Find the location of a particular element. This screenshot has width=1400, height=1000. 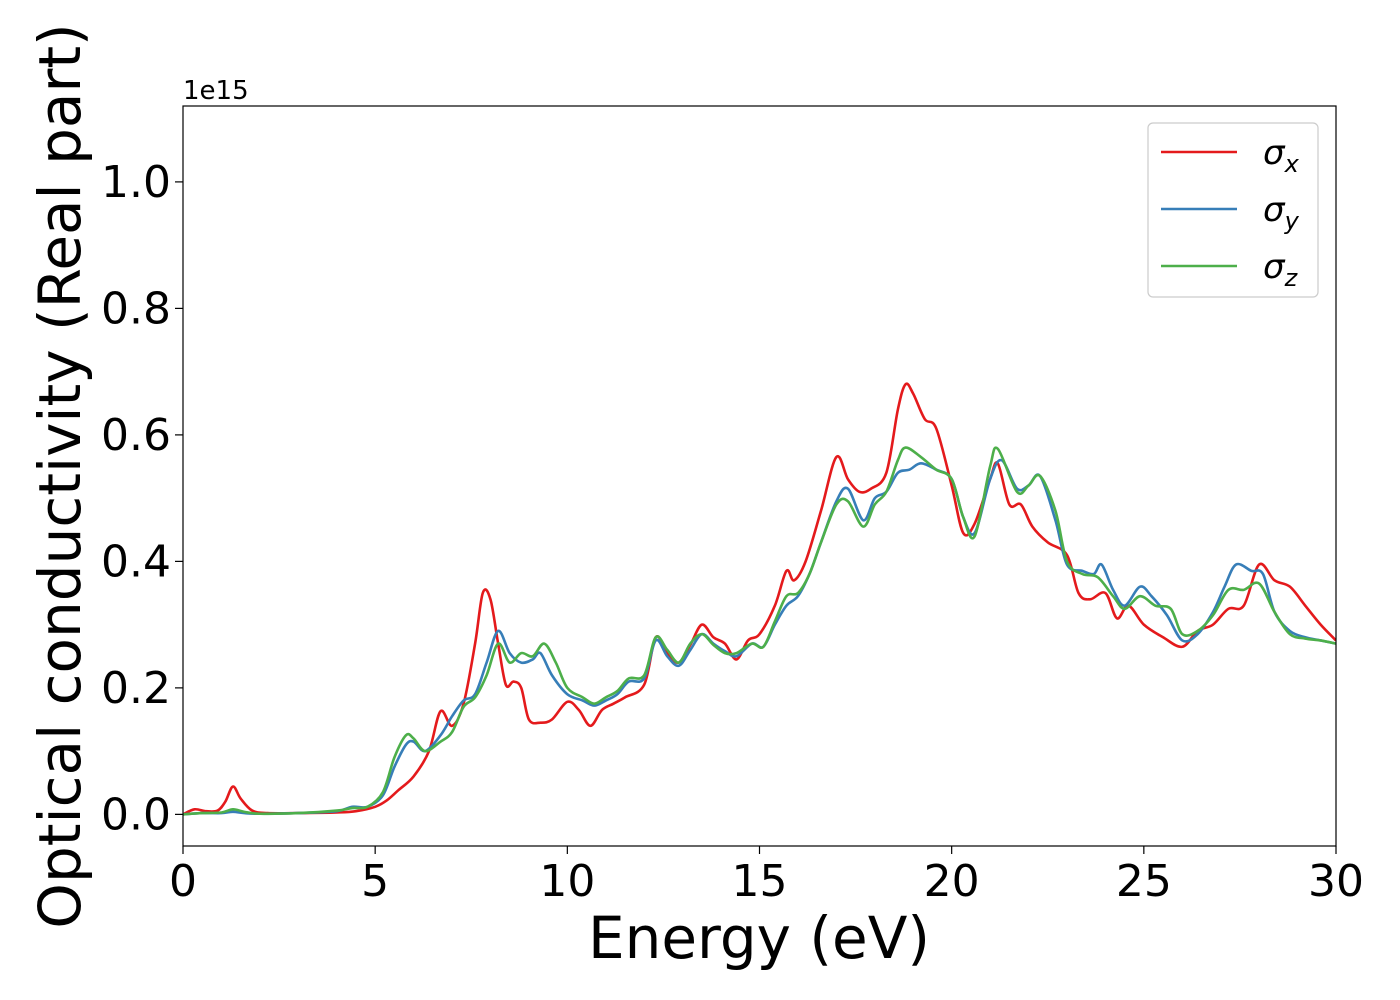

x-tick-label: 30 is located at coordinates (1336, 881).